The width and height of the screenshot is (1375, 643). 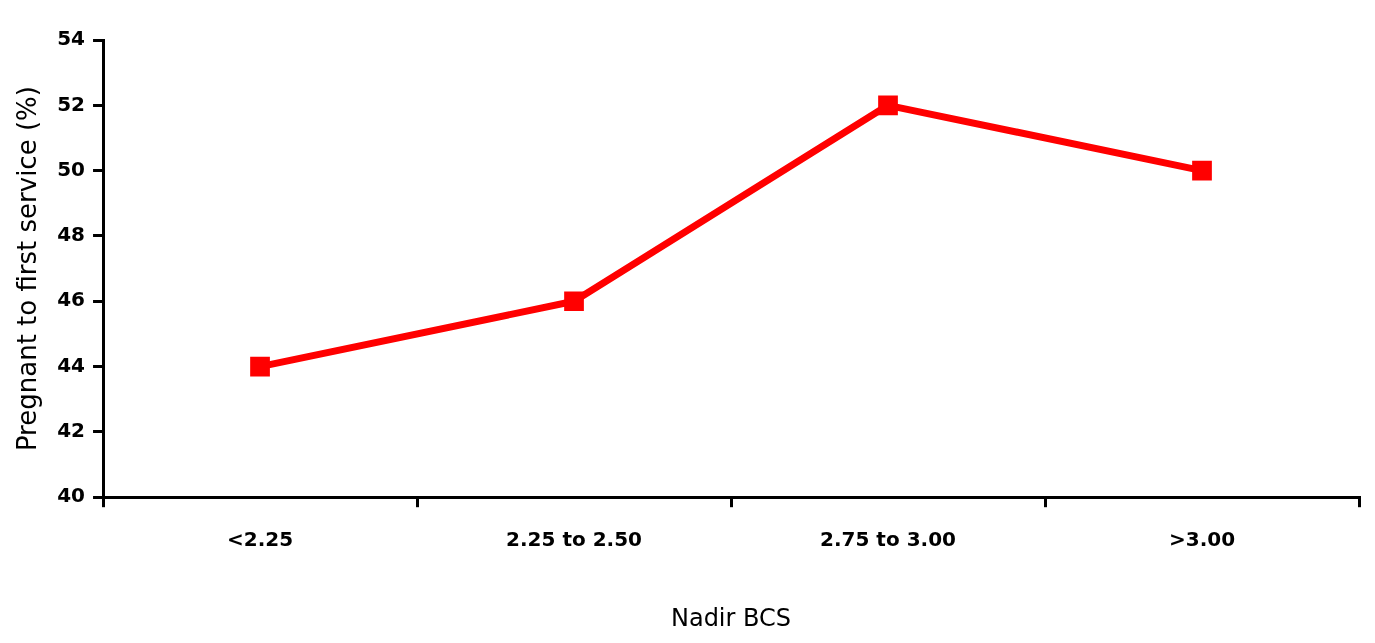 What do you see at coordinates (731, 617) in the screenshot?
I see `x-axis-title: Nadir BCS` at bounding box center [731, 617].